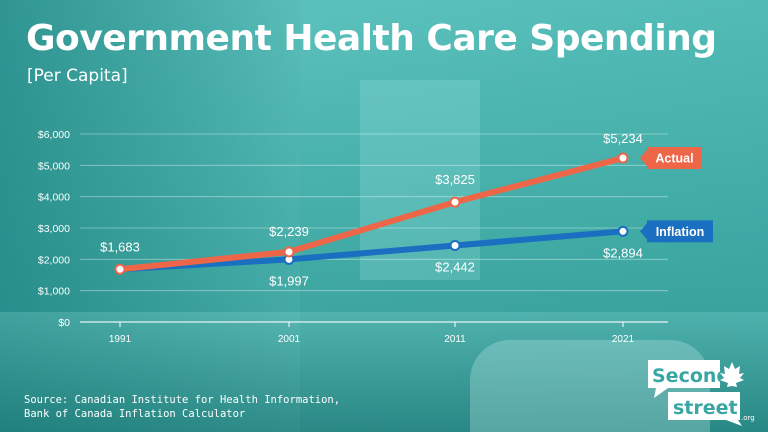 The image size is (768, 432). Describe the element at coordinates (54, 166) in the screenshot. I see `y-tick-label: $5,000` at that location.